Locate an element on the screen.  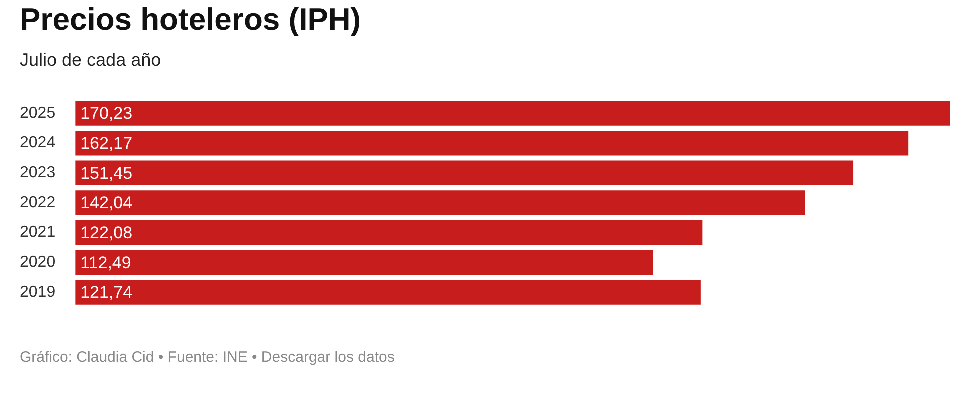
data-label: 142,04 is located at coordinates (106, 203).